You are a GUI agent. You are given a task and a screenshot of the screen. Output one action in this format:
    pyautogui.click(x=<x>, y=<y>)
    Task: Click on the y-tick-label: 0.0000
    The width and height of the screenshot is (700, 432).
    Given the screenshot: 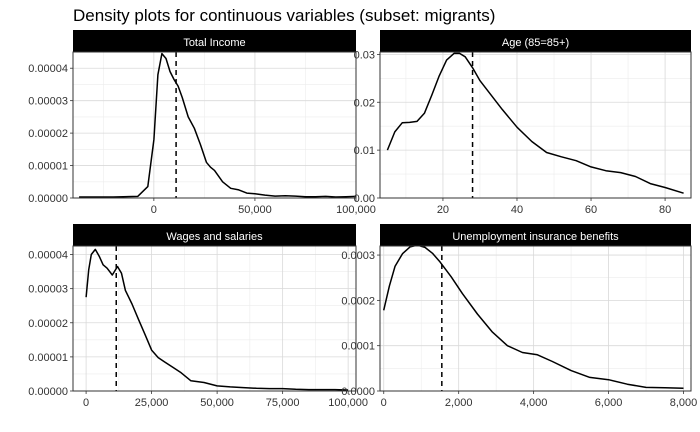 What is the action you would take?
    pyautogui.click(x=358, y=392)
    